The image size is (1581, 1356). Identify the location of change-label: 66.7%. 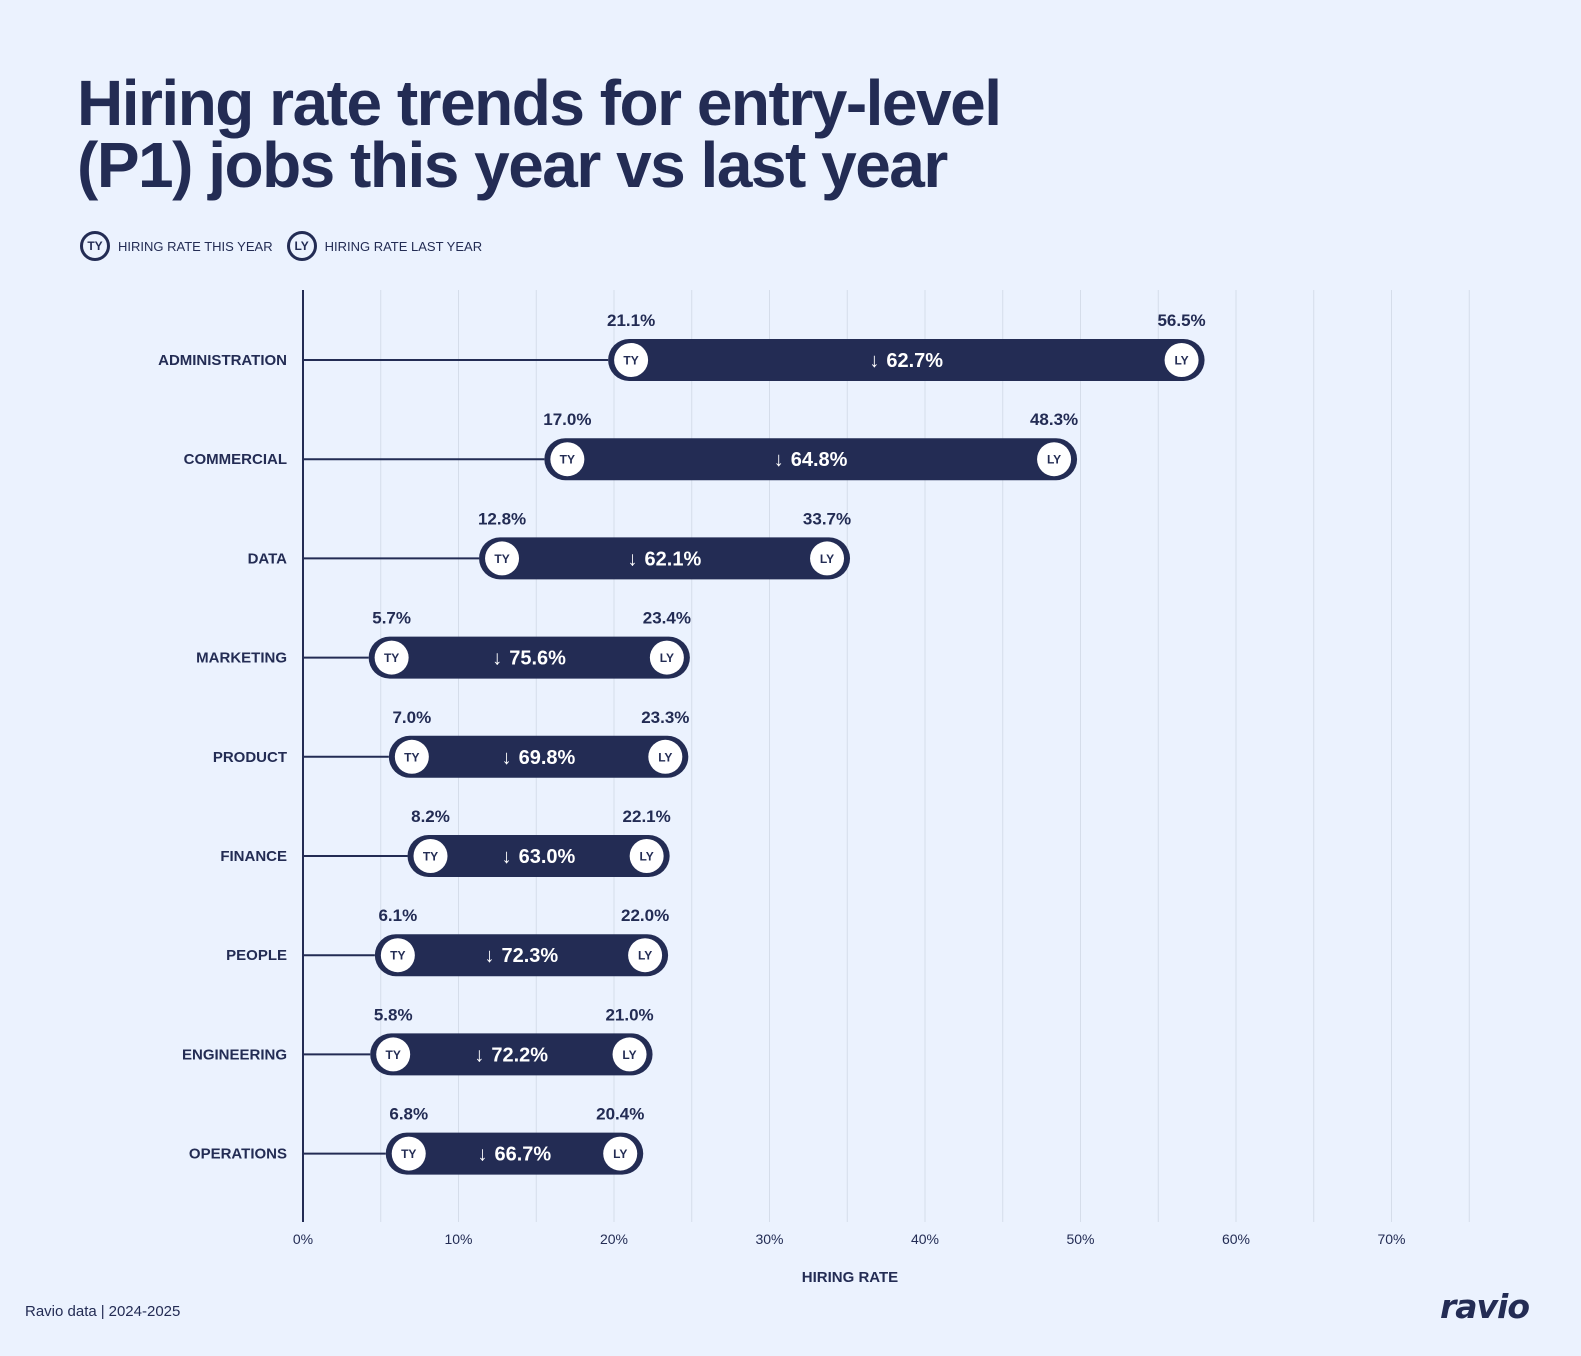
(522, 1155).